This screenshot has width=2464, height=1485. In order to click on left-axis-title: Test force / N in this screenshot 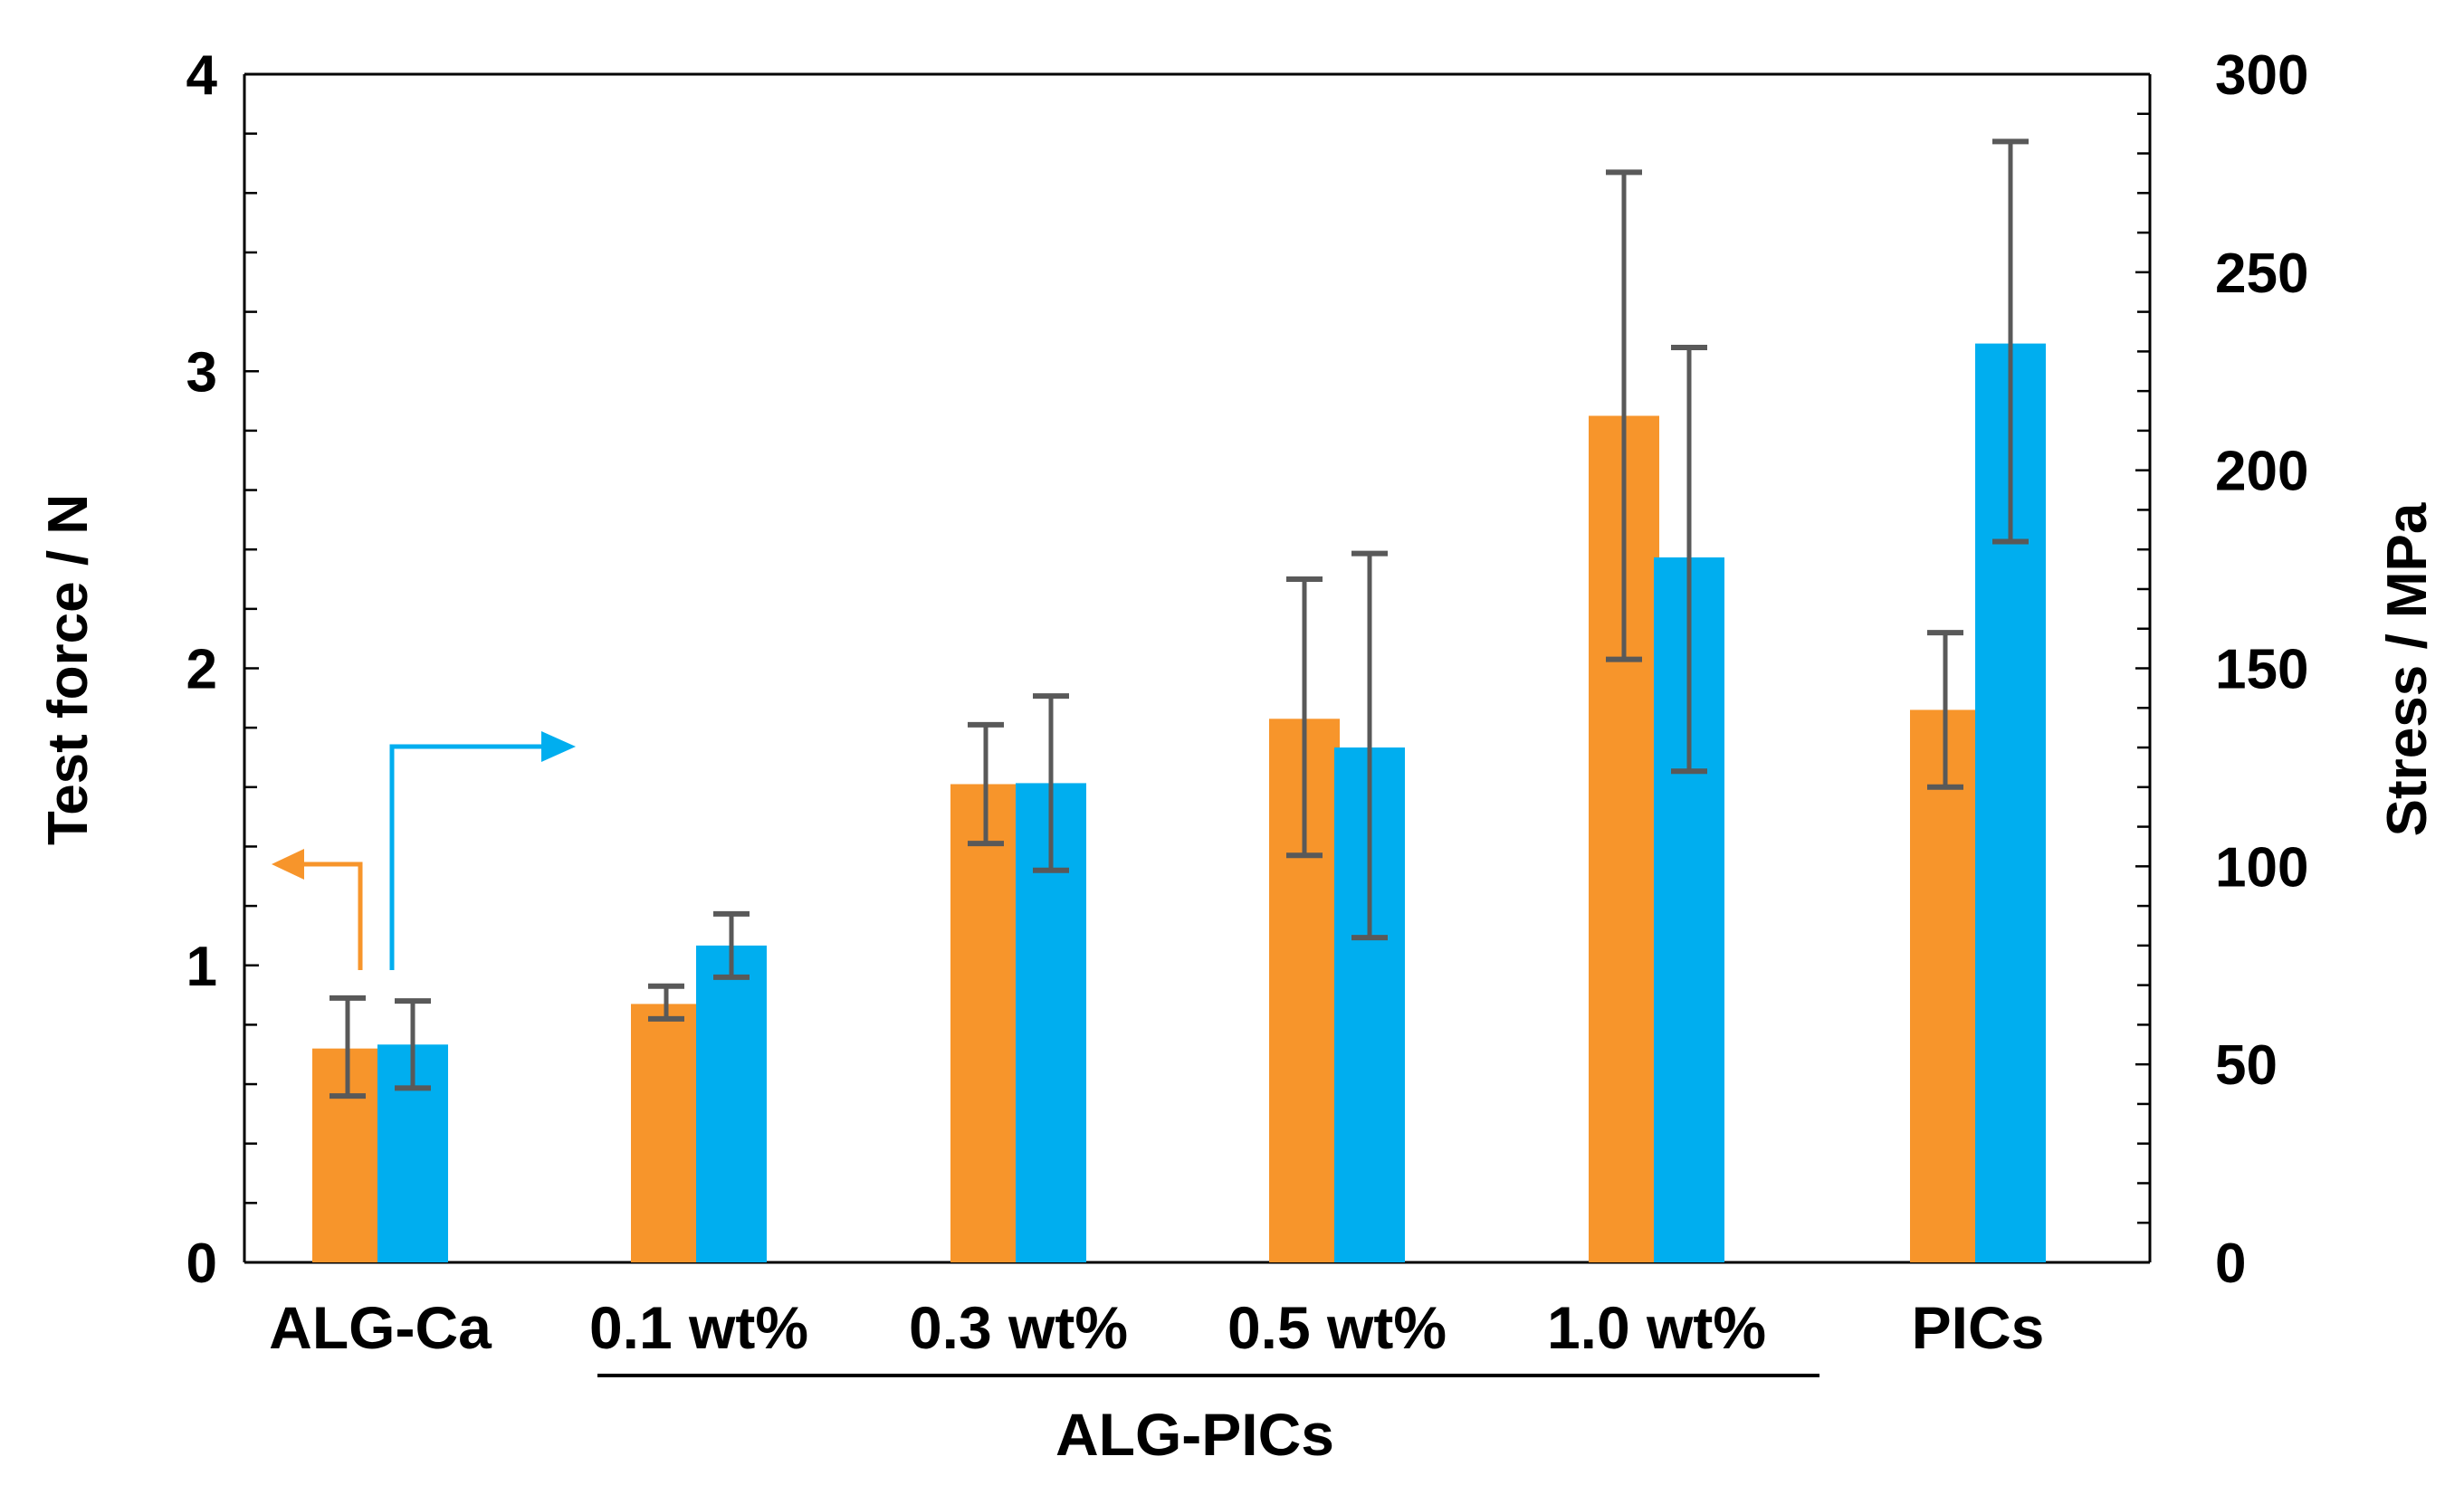, I will do `click(68, 669)`.